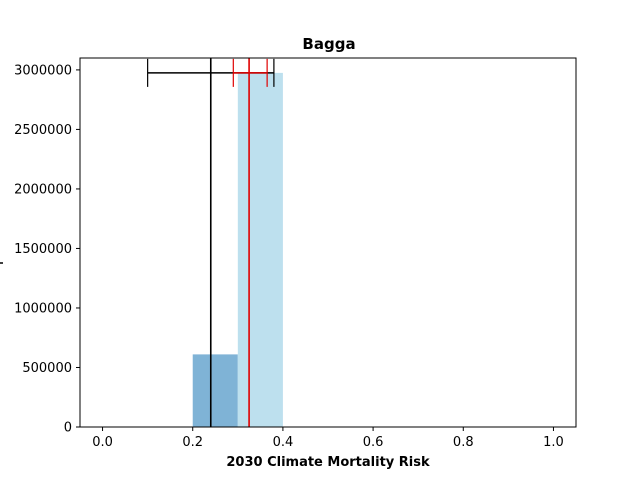 The height and width of the screenshot is (480, 640). What do you see at coordinates (47, 368) in the screenshot?
I see `y-tick-label: 500000` at bounding box center [47, 368].